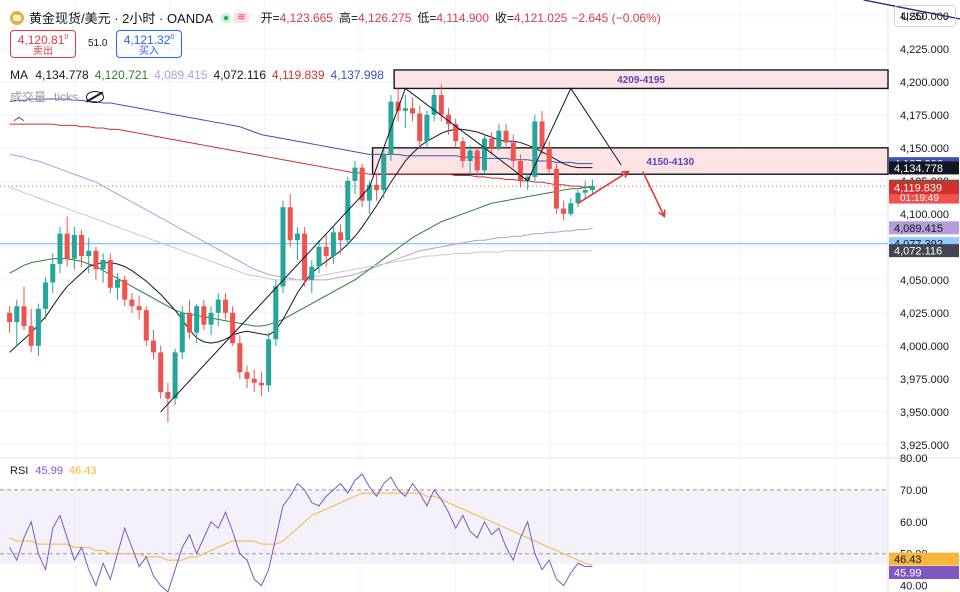 The height and width of the screenshot is (592, 960). Describe the element at coordinates (28, 97) in the screenshot. I see `volume-label: 成交量` at that location.